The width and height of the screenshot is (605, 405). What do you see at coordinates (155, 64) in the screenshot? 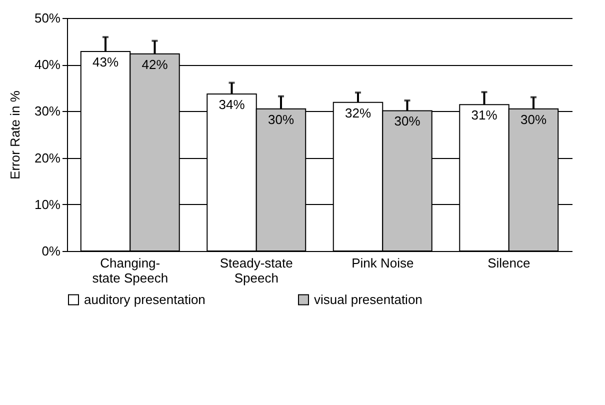
I see `data-label: 42%` at bounding box center [155, 64].